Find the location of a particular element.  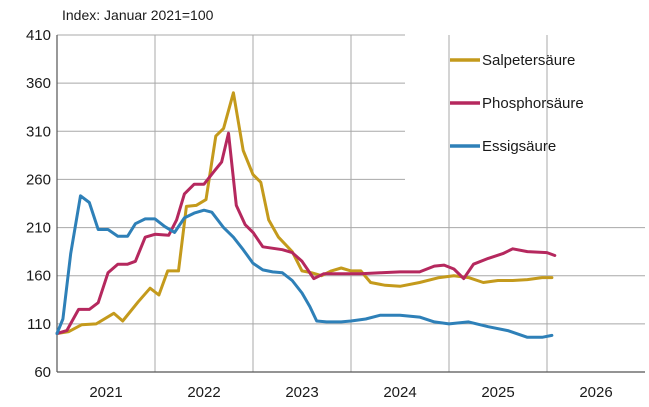

y-tick-label: 310 is located at coordinates (38, 131).